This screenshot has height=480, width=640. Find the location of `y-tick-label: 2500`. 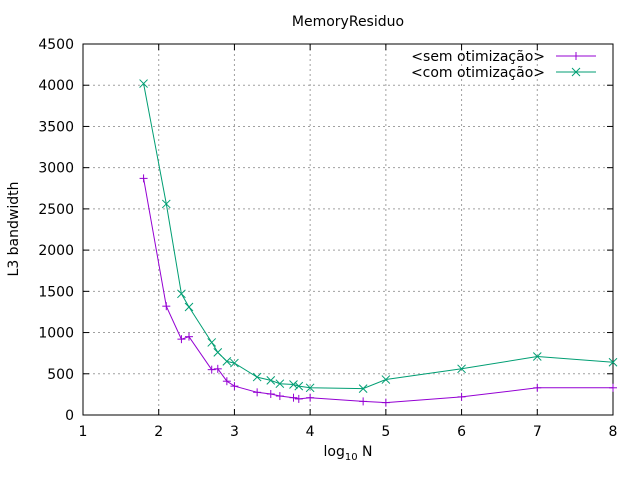

y-tick-label: 2500 is located at coordinates (56, 210).